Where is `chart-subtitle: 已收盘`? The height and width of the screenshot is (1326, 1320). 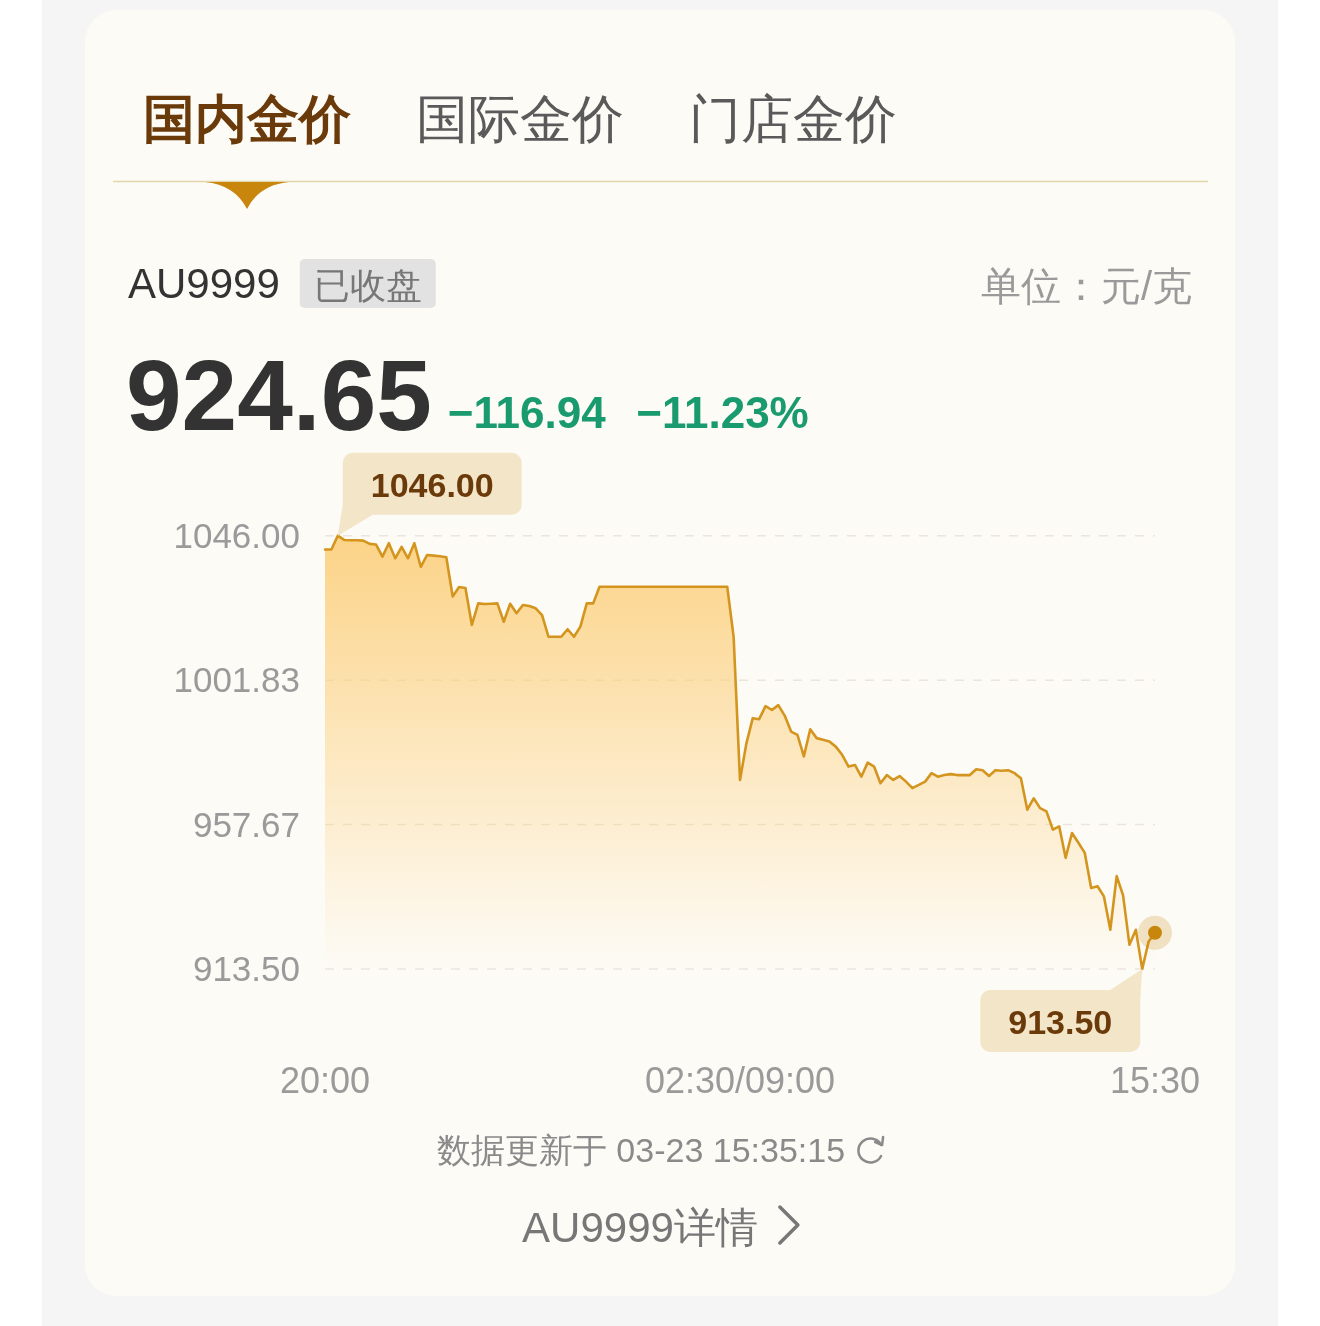 chart-subtitle: 已收盘 is located at coordinates (367, 285).